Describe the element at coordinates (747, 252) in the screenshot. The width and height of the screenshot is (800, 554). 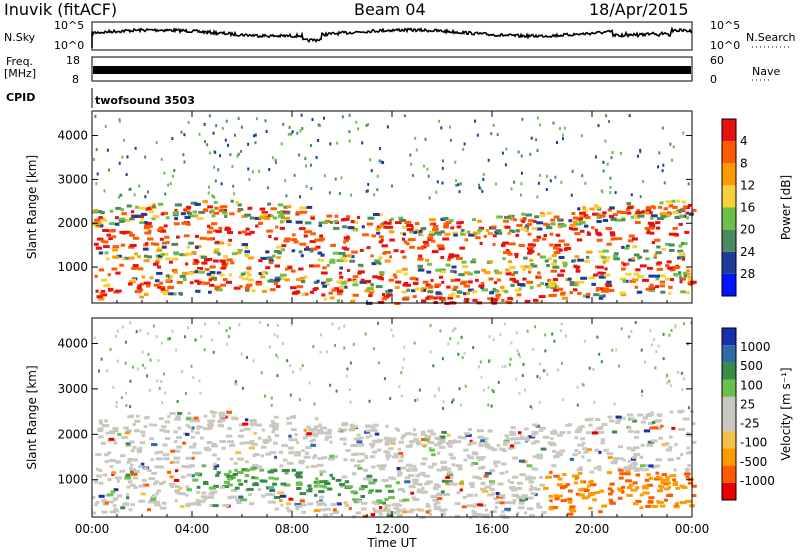
I see `power-colorbar-tick-label: 24` at that location.